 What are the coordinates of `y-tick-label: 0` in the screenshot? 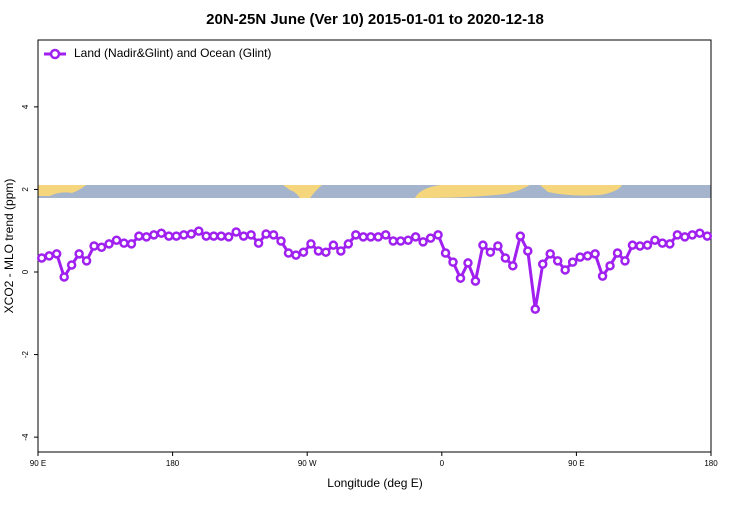 It's located at (25, 271).